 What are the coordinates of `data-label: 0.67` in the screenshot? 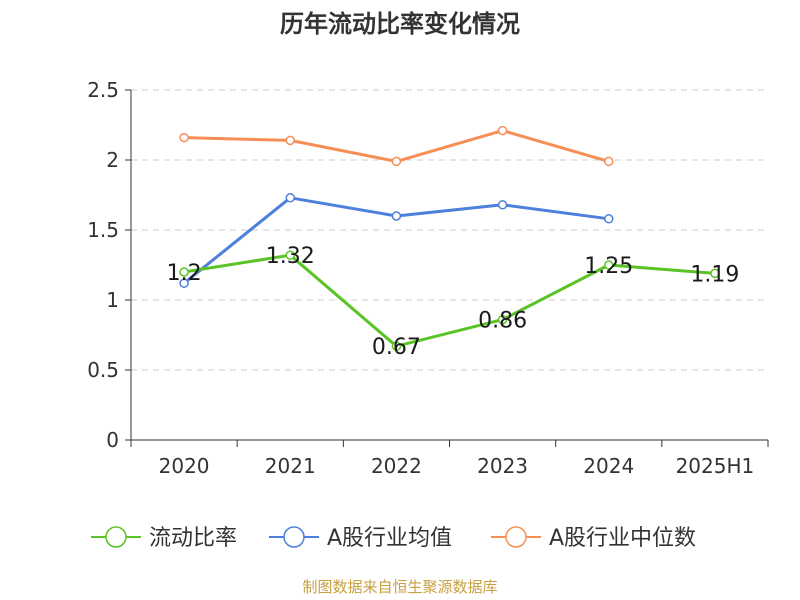 It's located at (396, 347).